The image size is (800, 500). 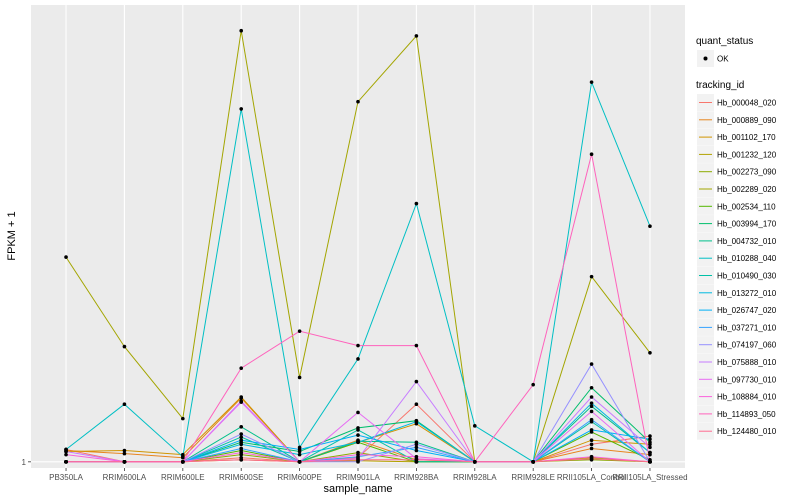 What do you see at coordinates (747, 276) in the screenshot?
I see `legend-label: Hb_010490_030` at bounding box center [747, 276].